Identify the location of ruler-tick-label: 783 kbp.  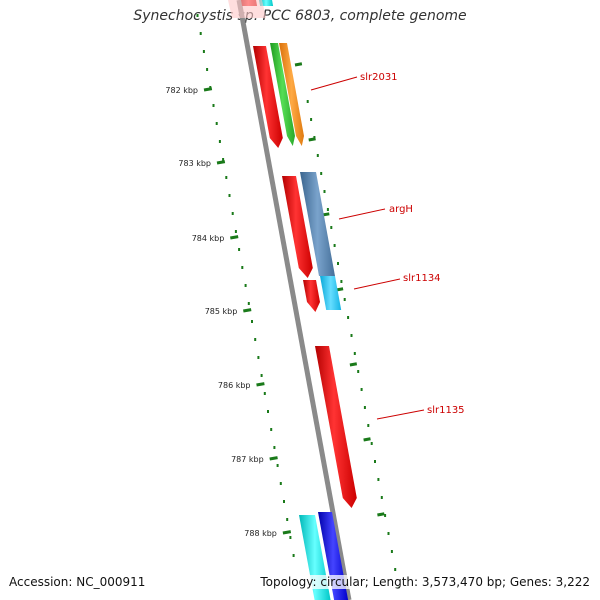
(194, 163).